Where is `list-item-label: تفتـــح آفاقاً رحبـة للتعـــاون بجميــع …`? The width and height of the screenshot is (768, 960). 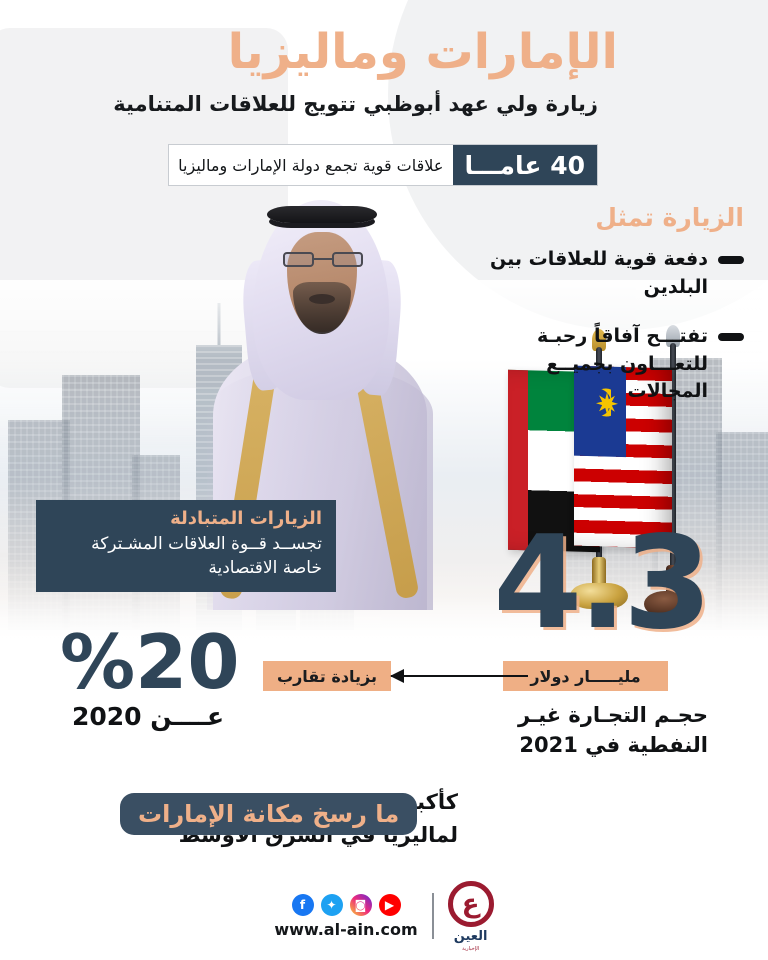 list-item-label: تفتـــح آفاقاً رحبـة للتعـــاون بجميــع … is located at coordinates (622, 364).